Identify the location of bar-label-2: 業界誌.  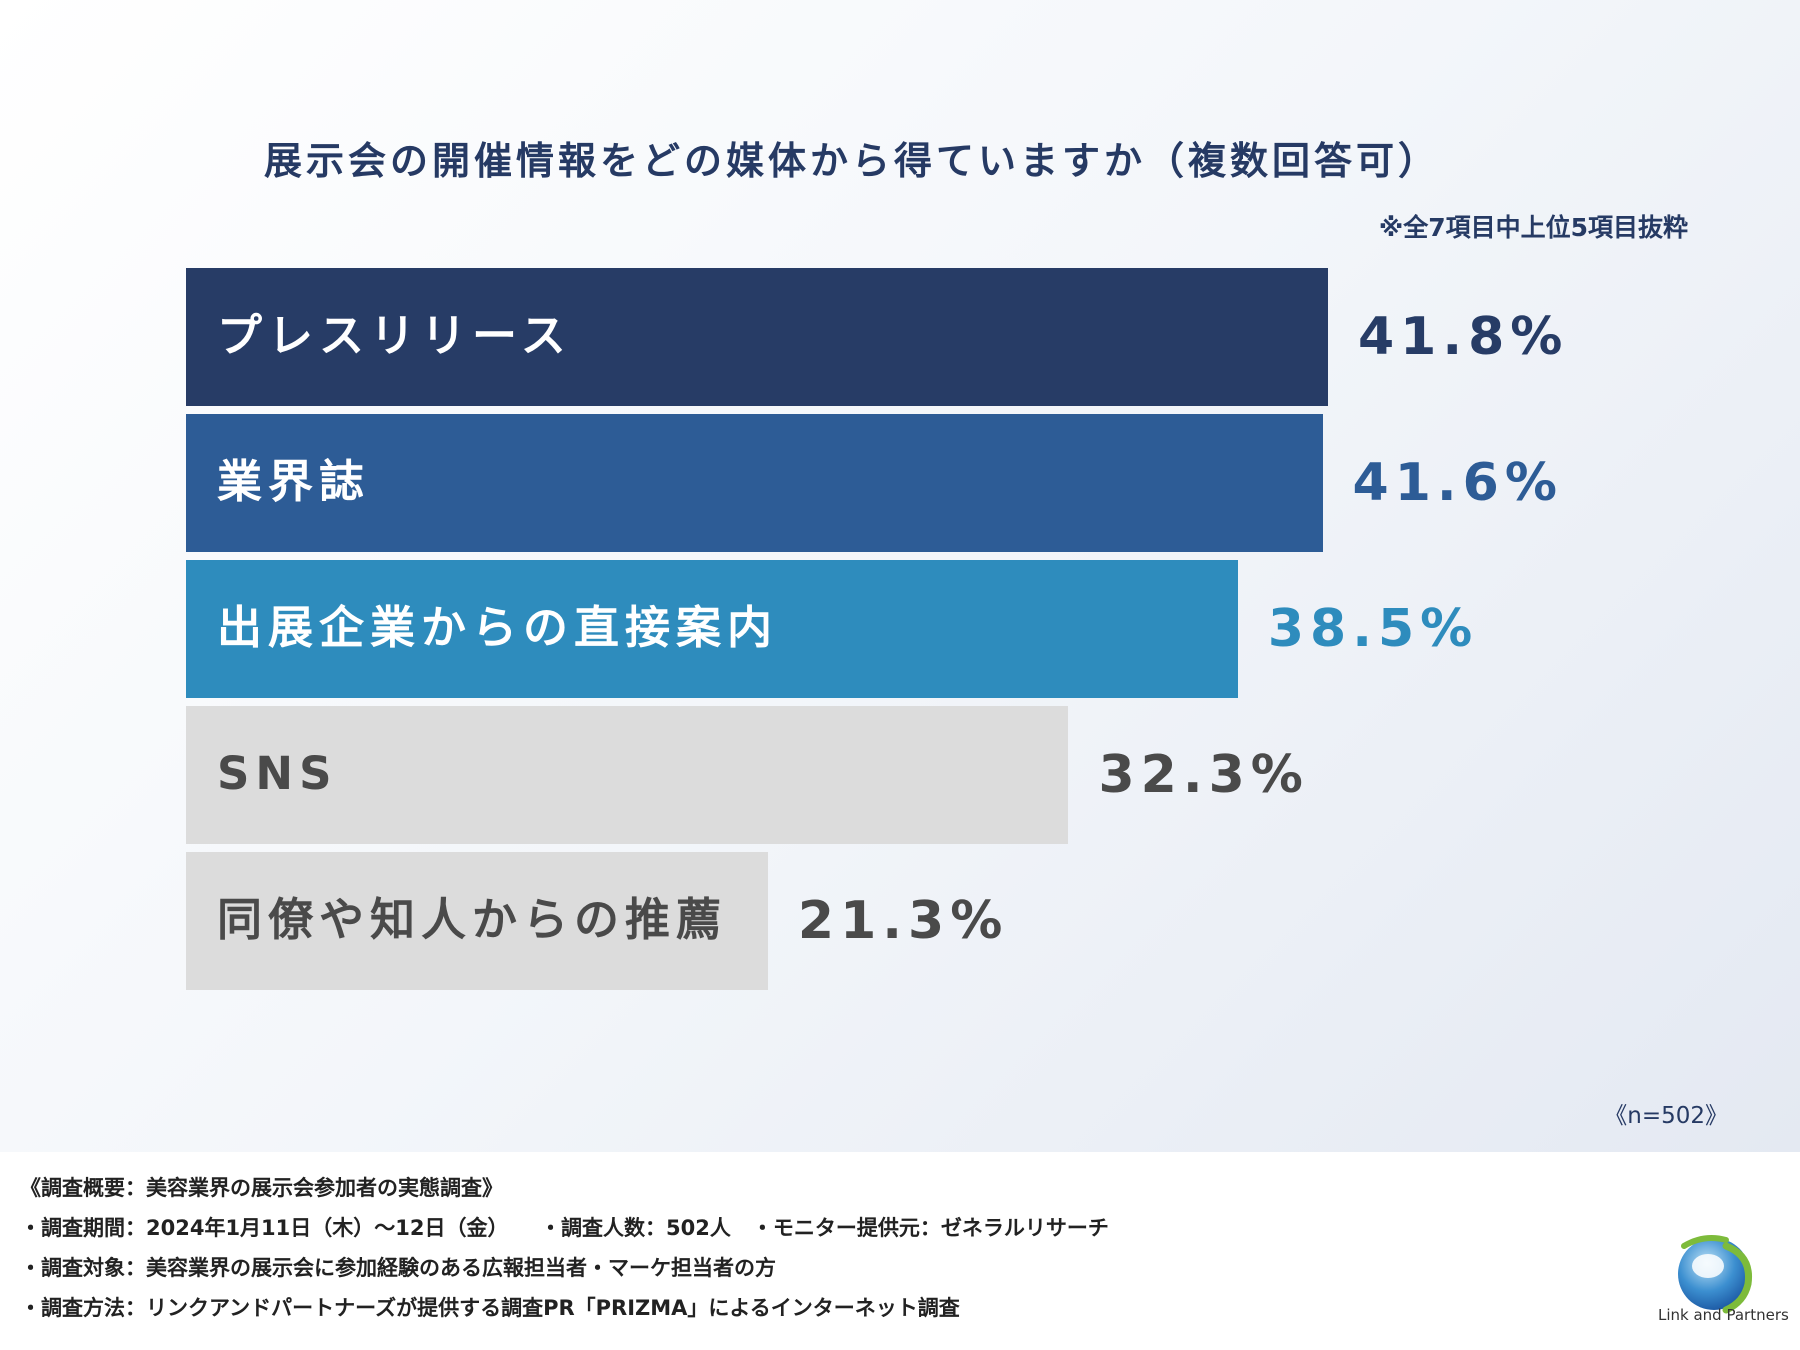
(294, 481).